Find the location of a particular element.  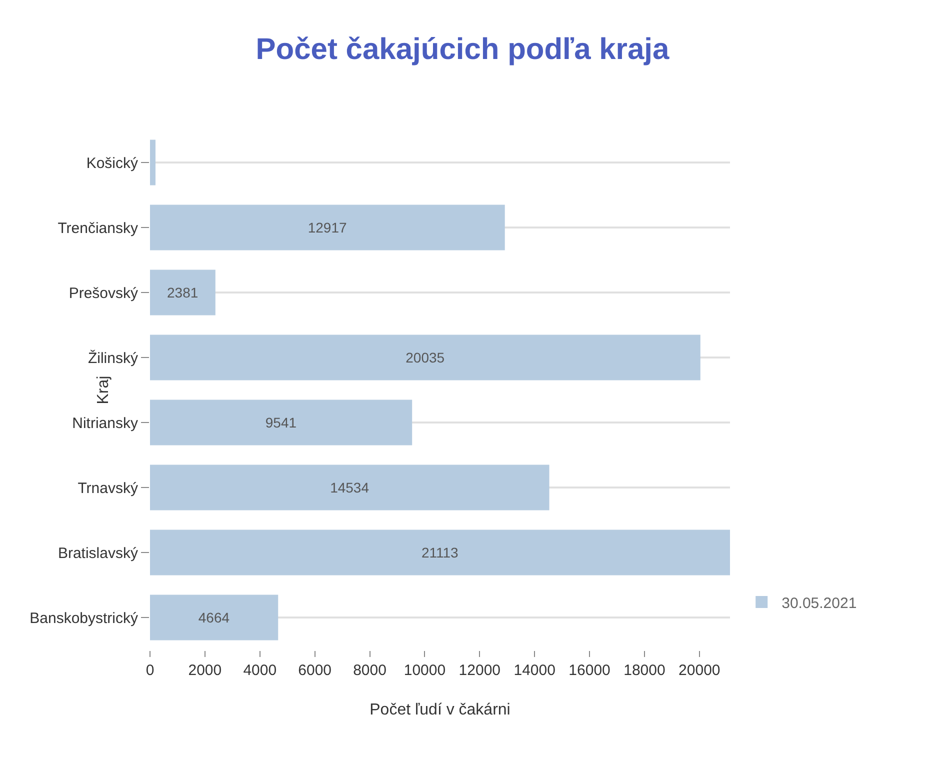

x-axis-title: Počet ľudí v čakárni is located at coordinates (440, 710).